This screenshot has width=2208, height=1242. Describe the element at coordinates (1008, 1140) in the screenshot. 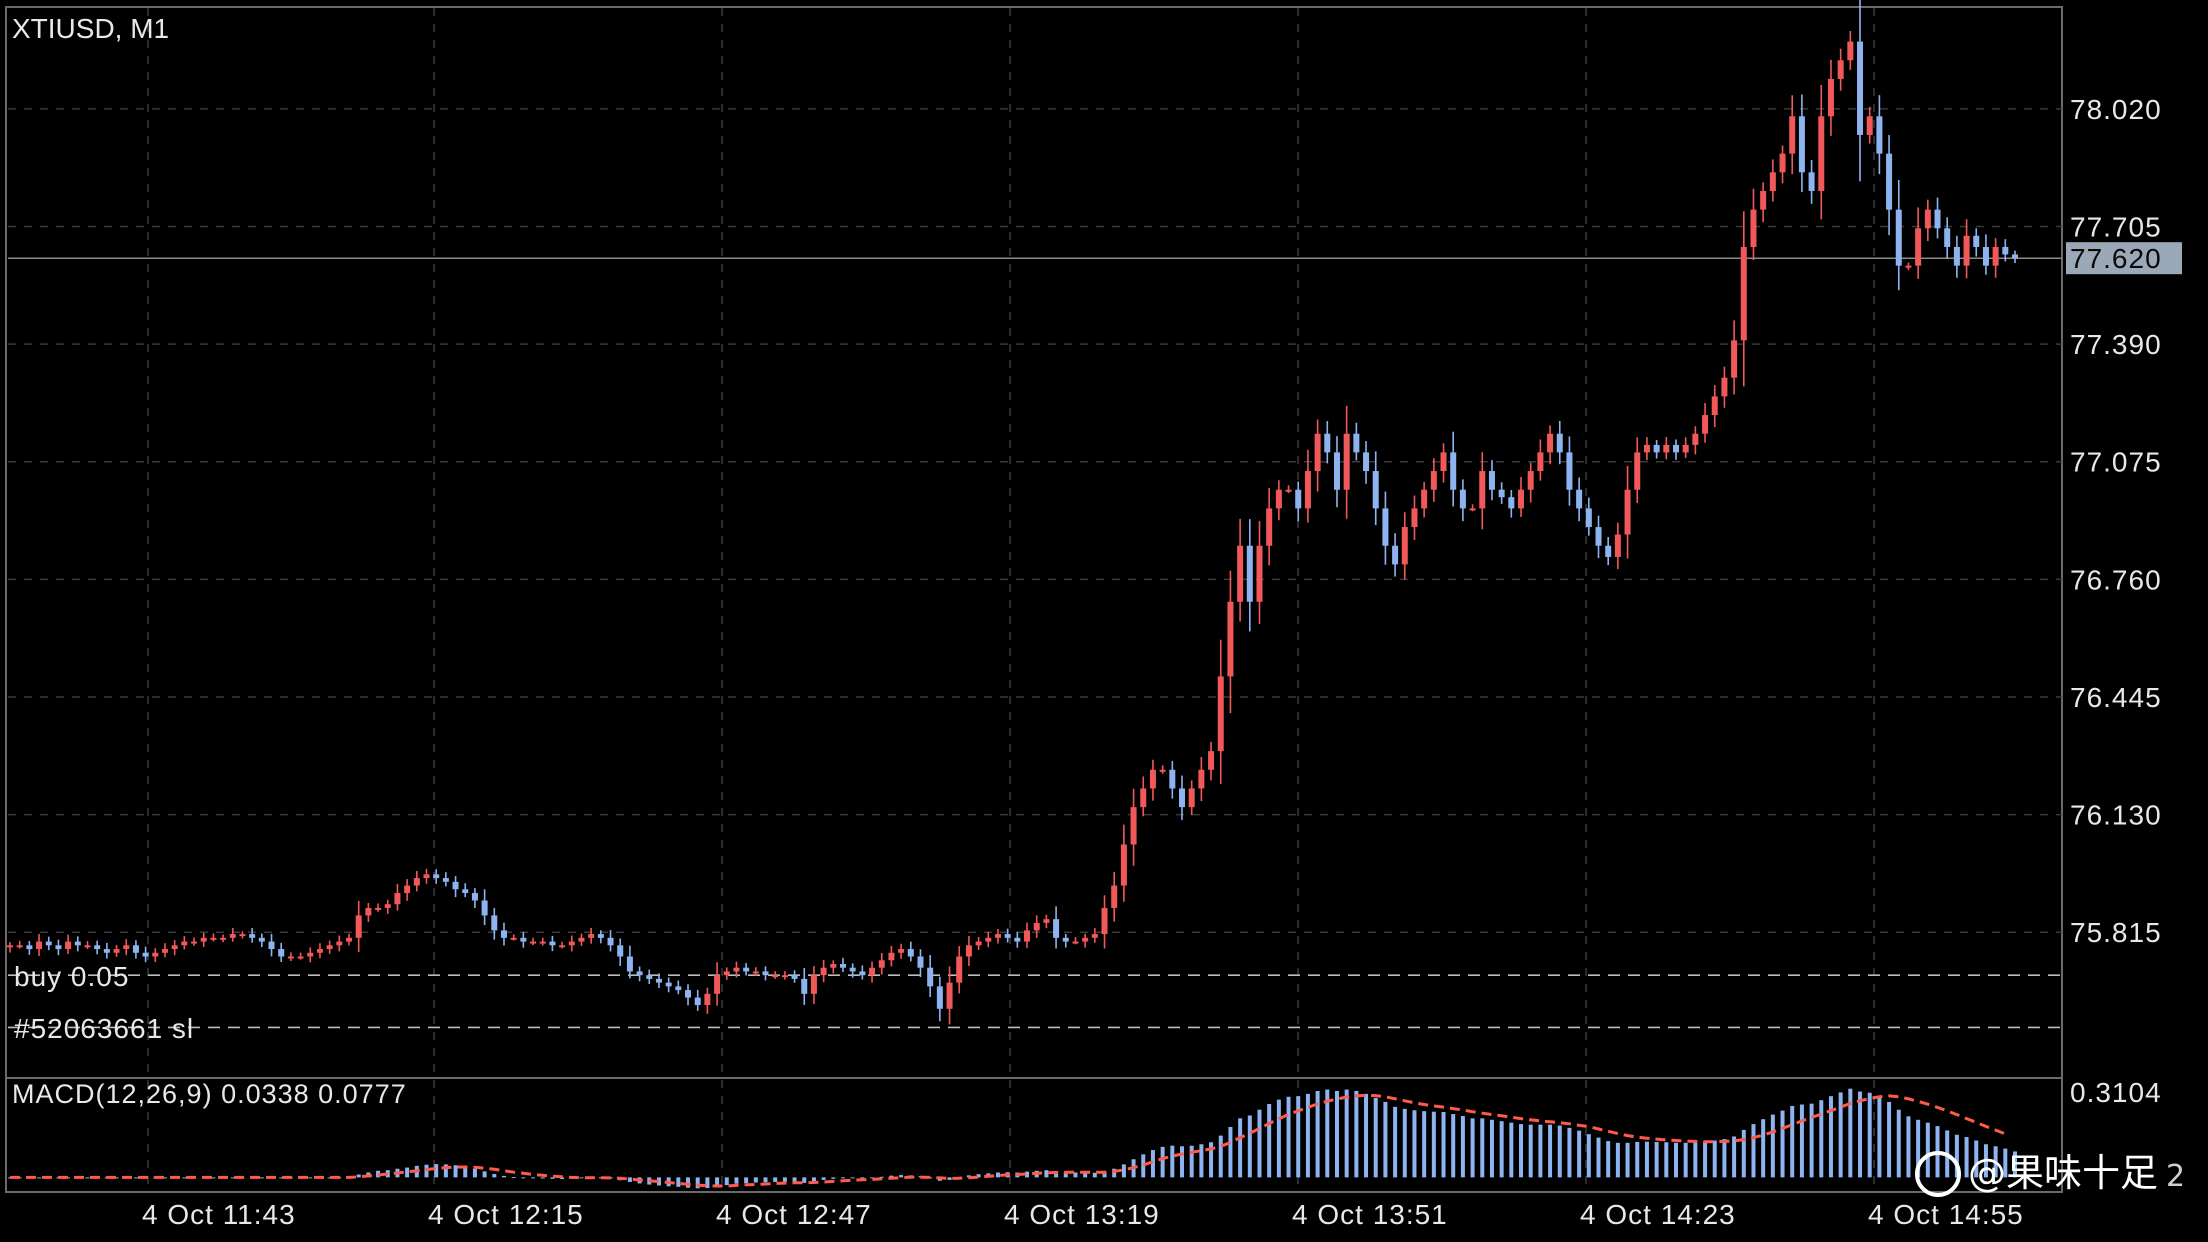

I see `macd-signal-line` at that location.